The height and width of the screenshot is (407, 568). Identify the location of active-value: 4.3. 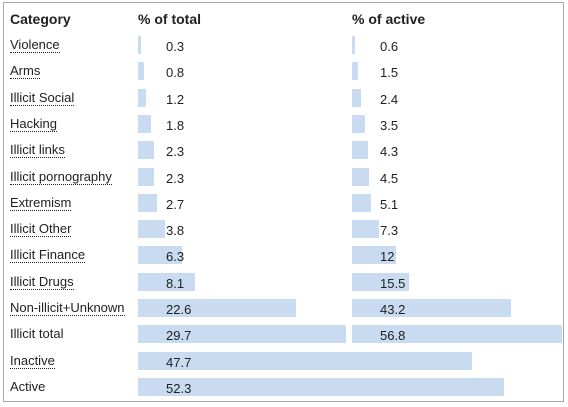
(389, 152).